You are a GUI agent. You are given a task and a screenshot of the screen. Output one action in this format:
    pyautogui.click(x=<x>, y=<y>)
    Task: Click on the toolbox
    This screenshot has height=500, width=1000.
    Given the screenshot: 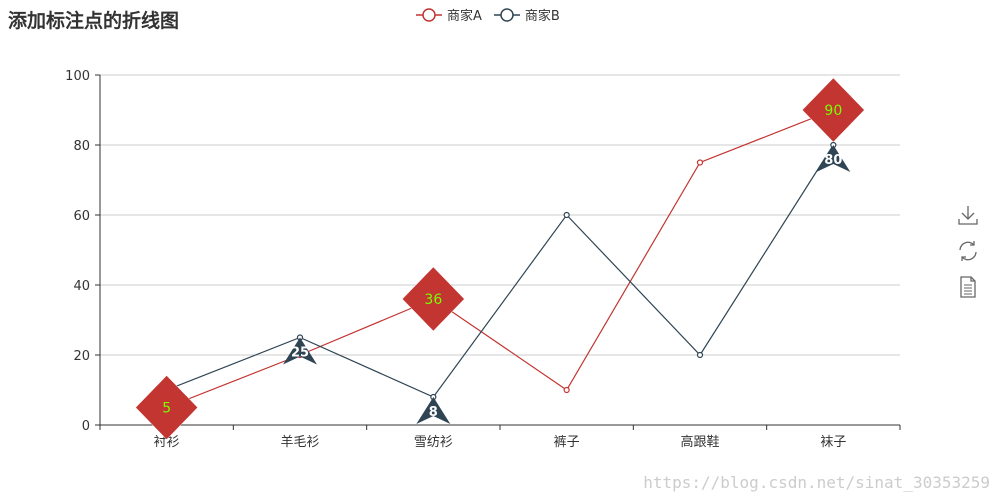 What is the action you would take?
    pyautogui.click(x=968, y=251)
    